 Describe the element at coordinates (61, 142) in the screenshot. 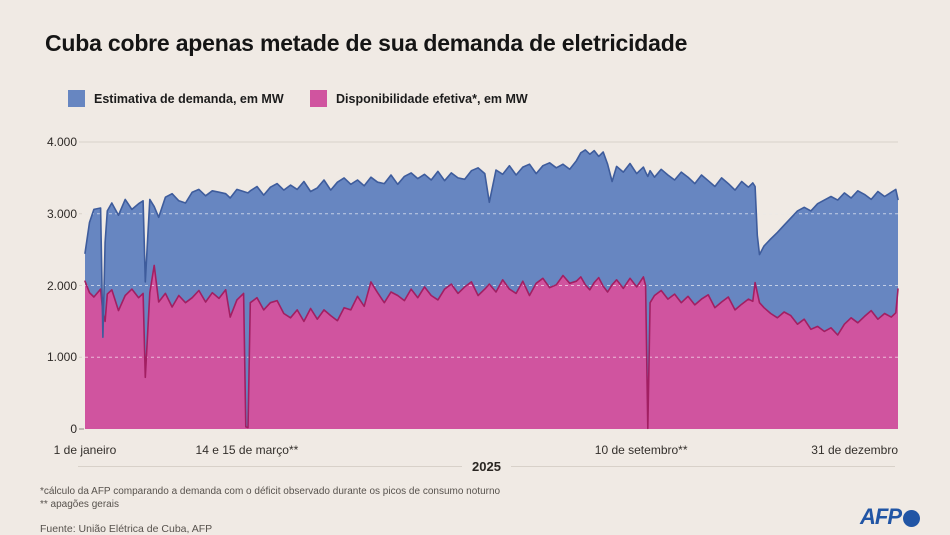

I see `y-tick-label: 4.000` at that location.